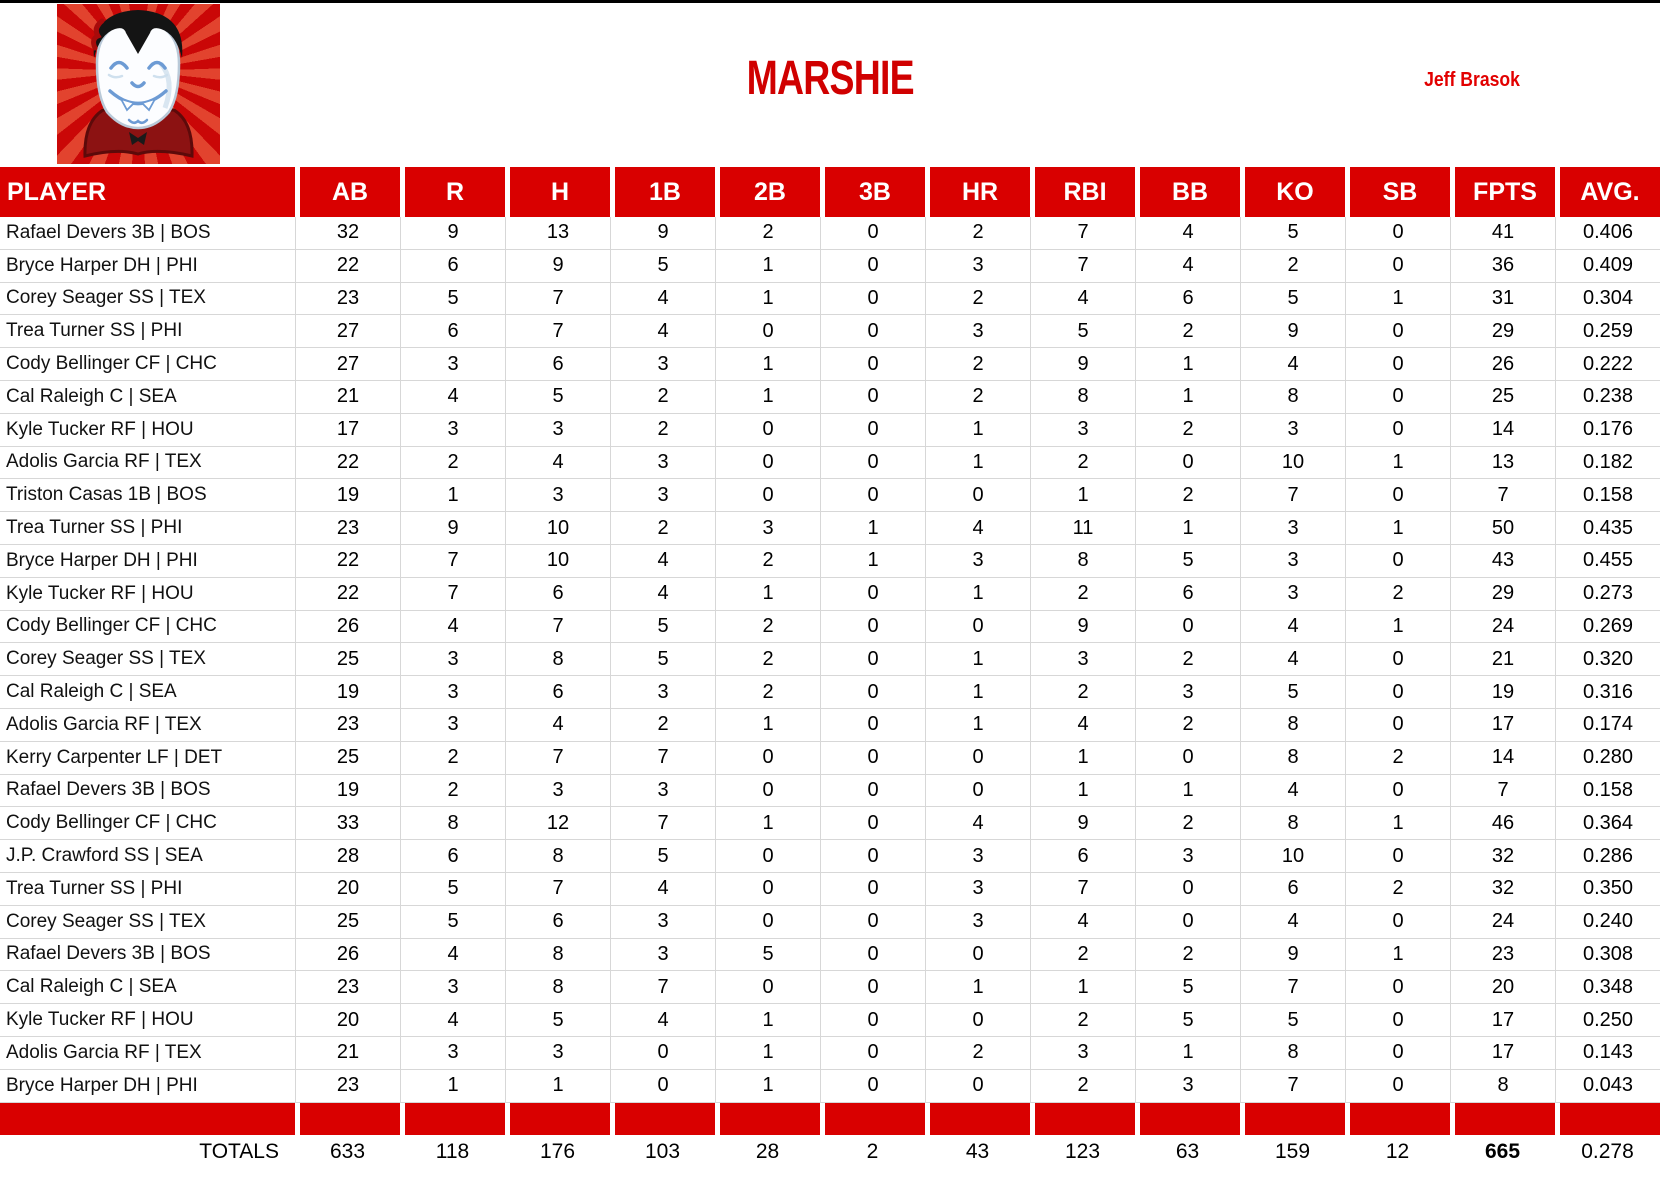  Describe the element at coordinates (1502, 725) in the screenshot. I see `stat-cell-fpts: 17` at that location.